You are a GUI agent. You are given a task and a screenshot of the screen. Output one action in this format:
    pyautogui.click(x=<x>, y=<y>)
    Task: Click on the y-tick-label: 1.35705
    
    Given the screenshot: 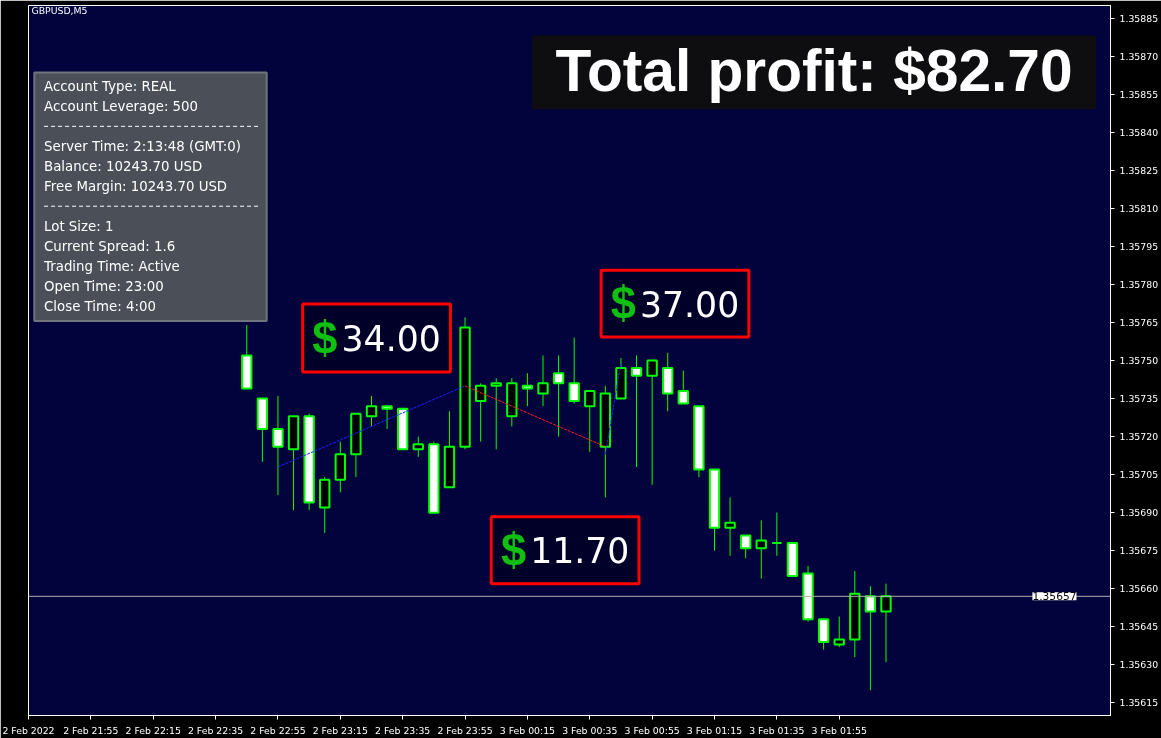 What is the action you would take?
    pyautogui.click(x=1139, y=475)
    